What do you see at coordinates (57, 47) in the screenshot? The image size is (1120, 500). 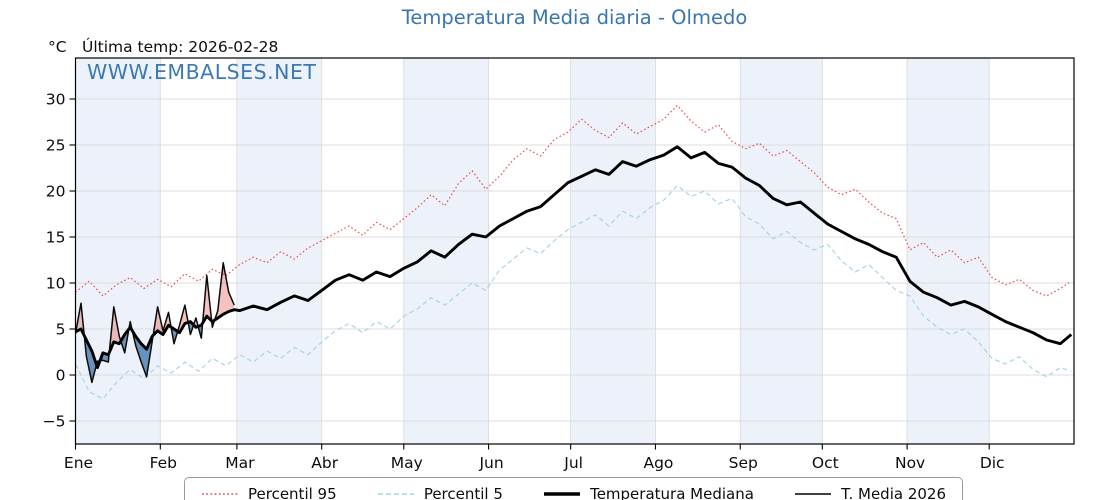 I see `y-axis-unit-label: °C` at bounding box center [57, 47].